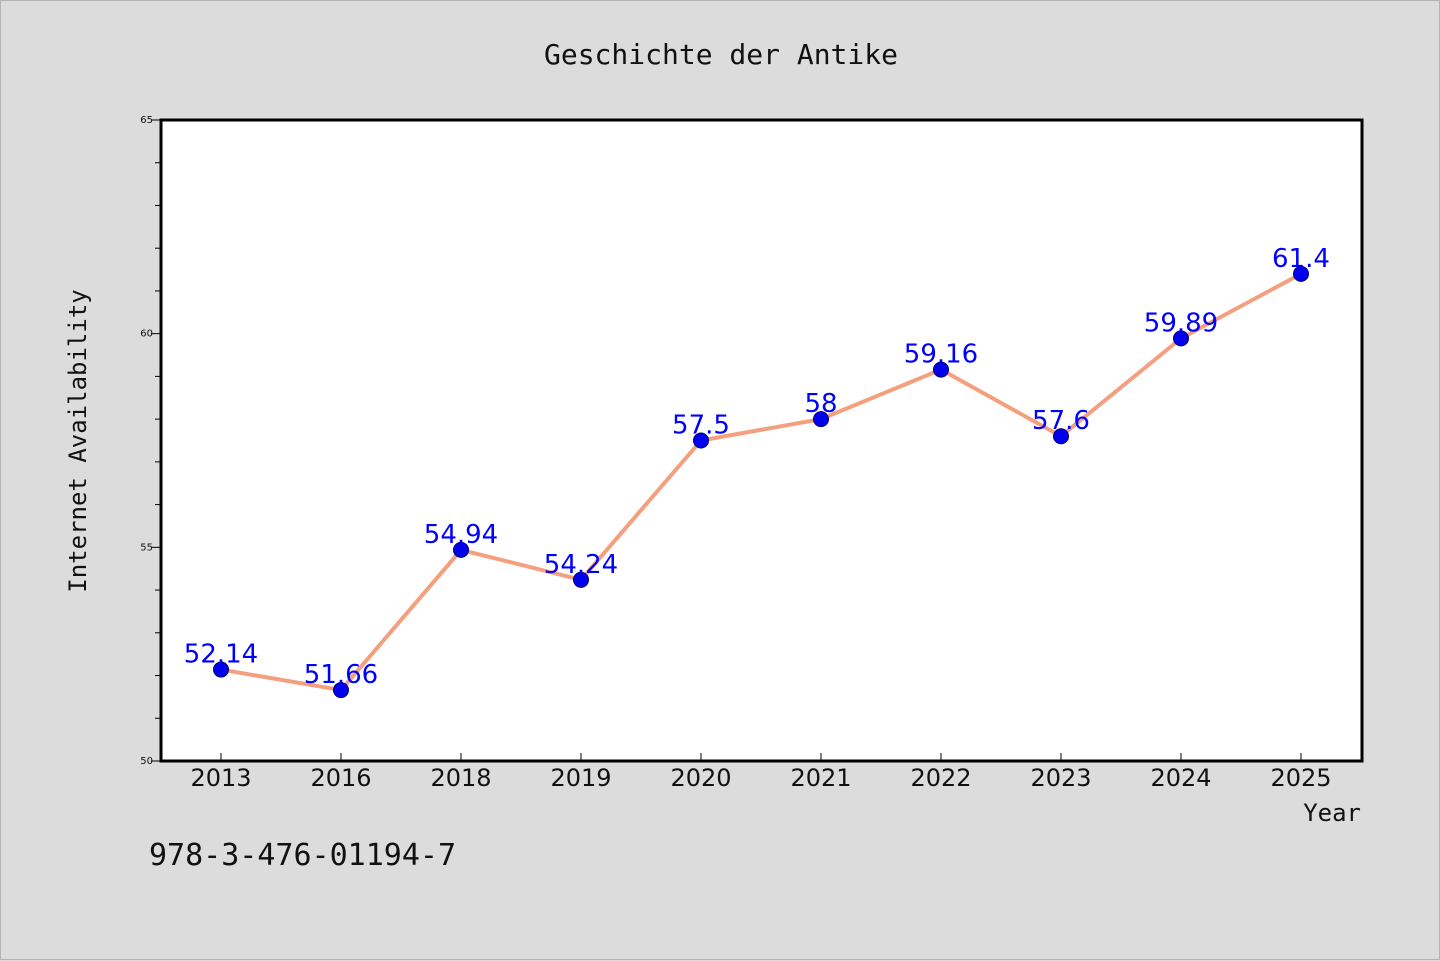  I want to click on x-tick-label: 2016, so click(340, 778).